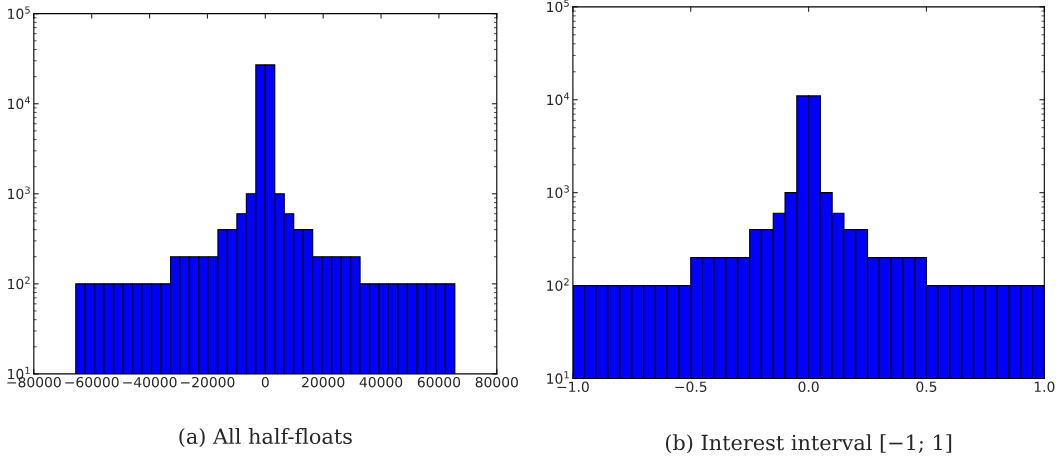  I want to click on x-tick-label: −20000, so click(208, 382).